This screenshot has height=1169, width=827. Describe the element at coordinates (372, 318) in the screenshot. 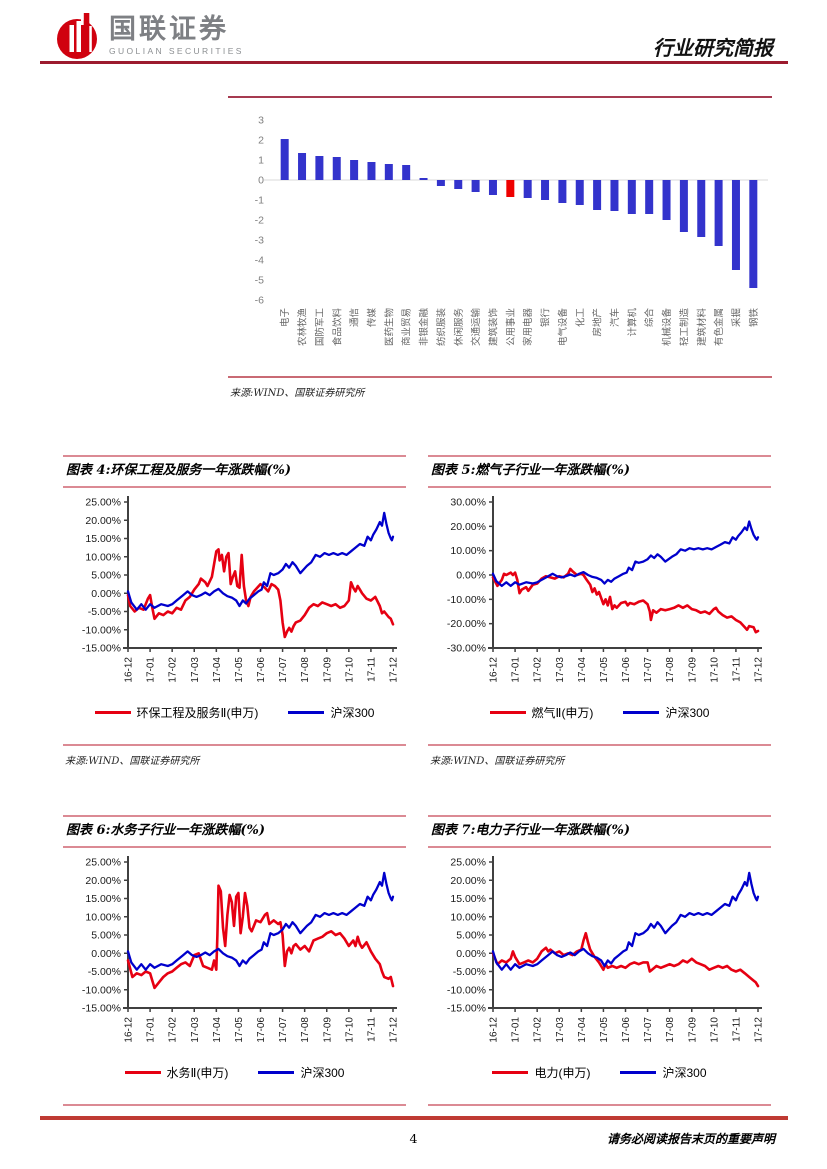

I see `svg-text: 传媒` at that location.